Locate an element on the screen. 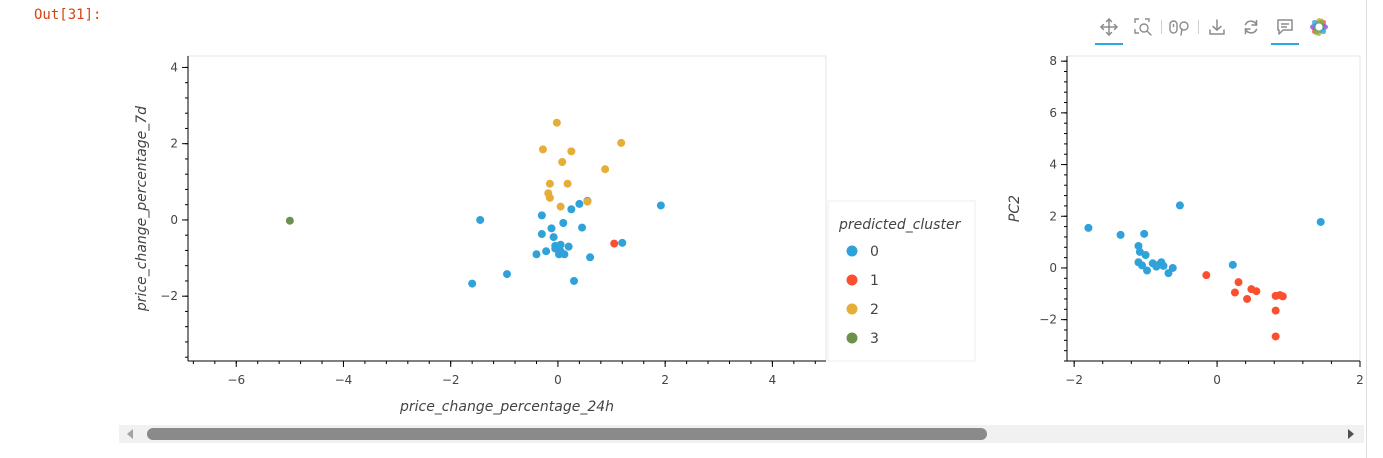 The image size is (1383, 458). bokeh-logo is located at coordinates (1319, 27).